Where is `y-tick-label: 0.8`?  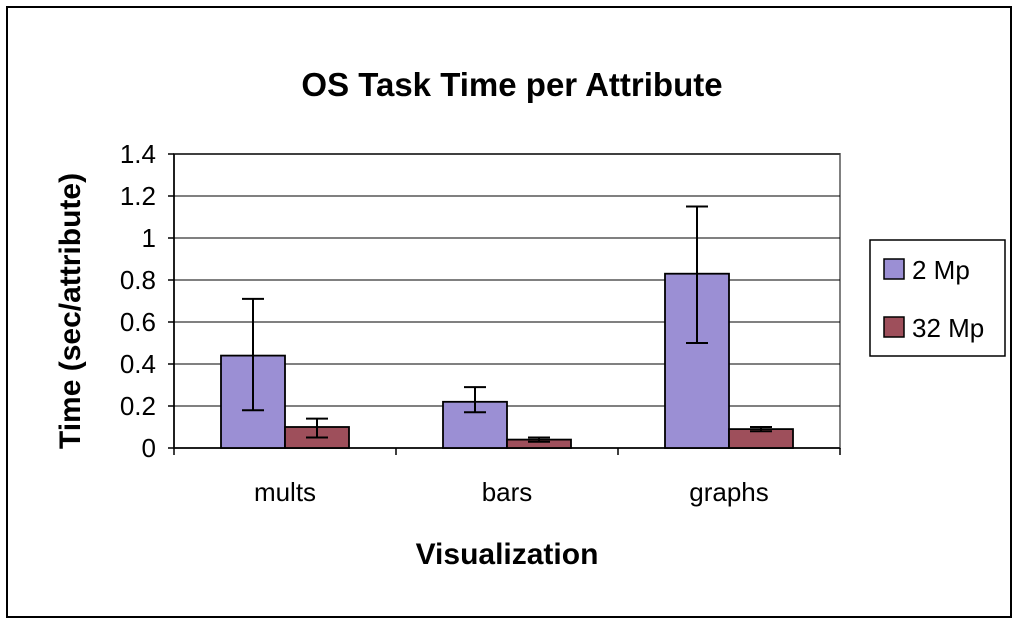 y-tick-label: 0.8 is located at coordinates (138, 280).